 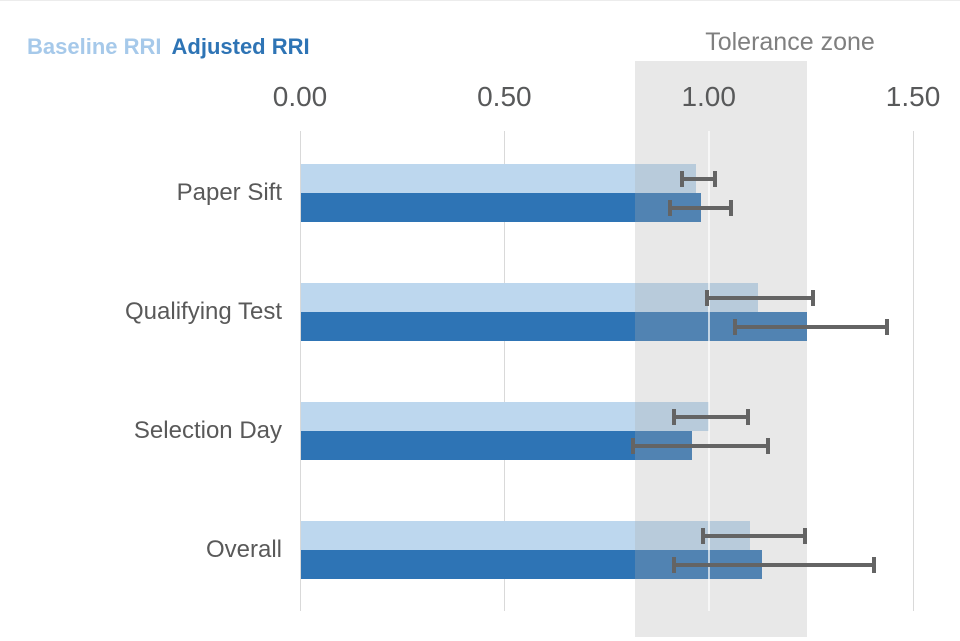 I want to click on x-tick-label: 1.00, so click(x=708, y=96).